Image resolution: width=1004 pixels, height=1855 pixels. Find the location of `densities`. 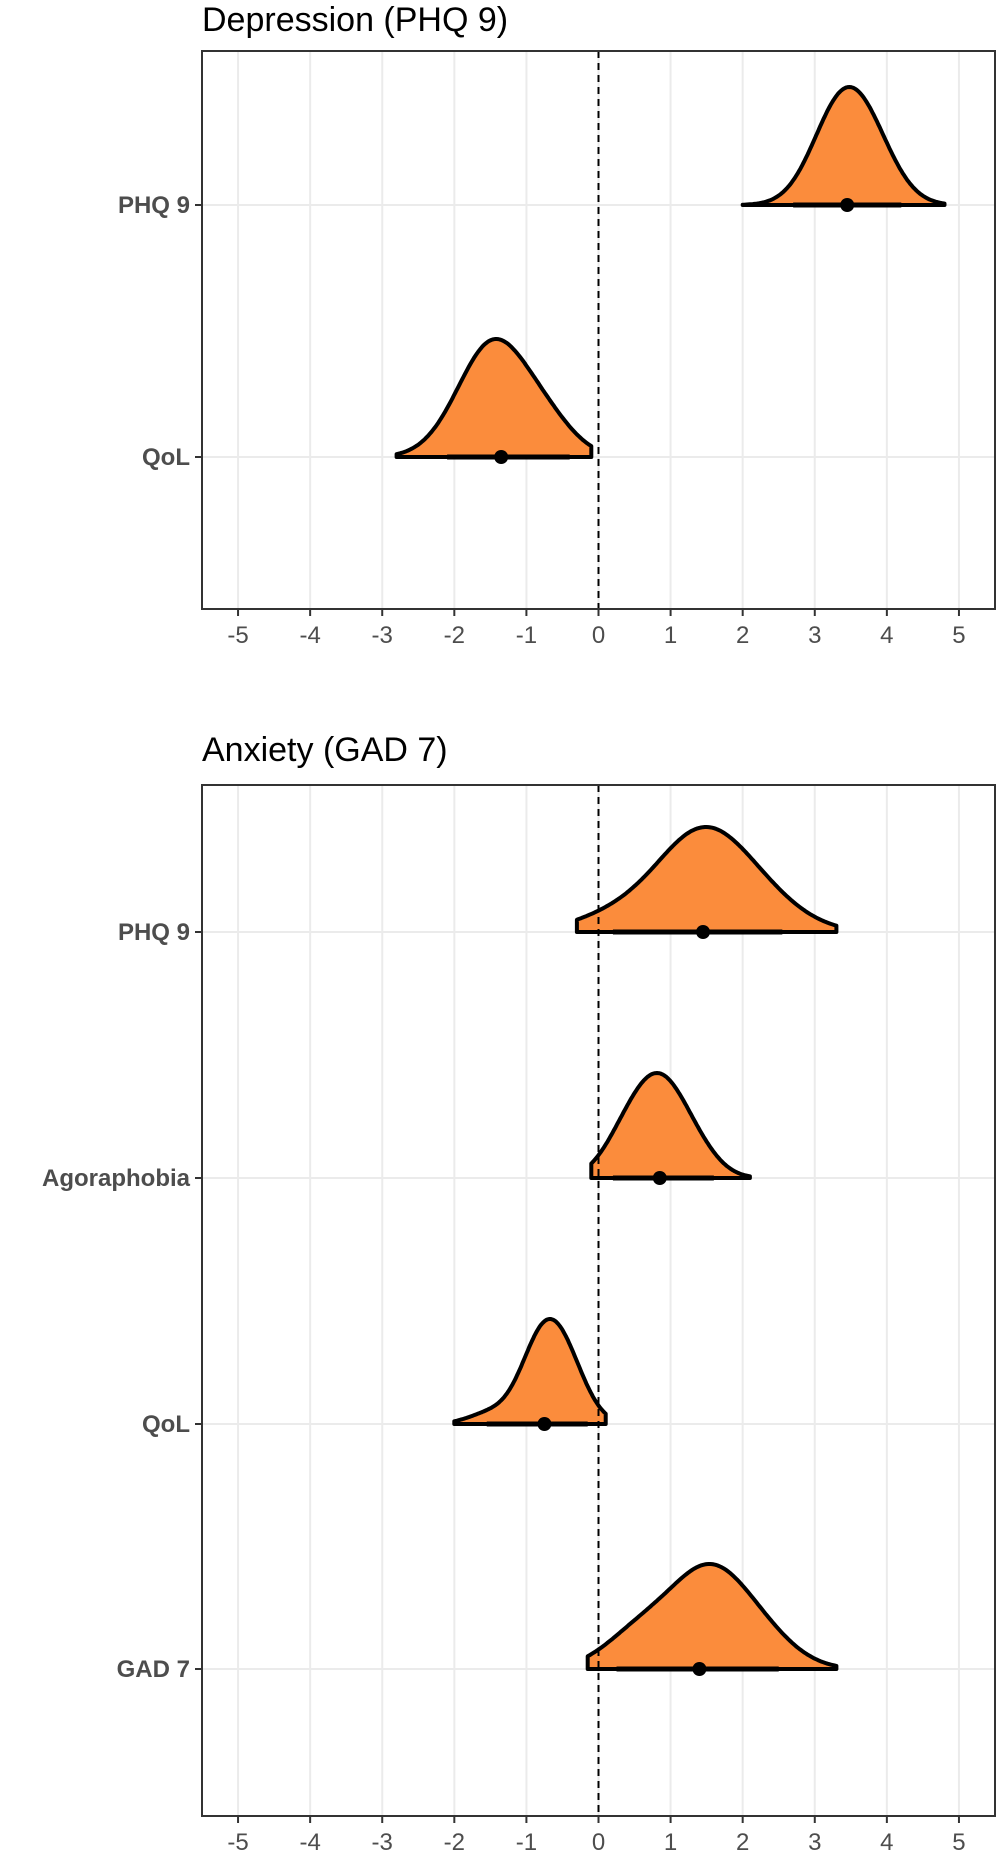

densities is located at coordinates (670, 272).